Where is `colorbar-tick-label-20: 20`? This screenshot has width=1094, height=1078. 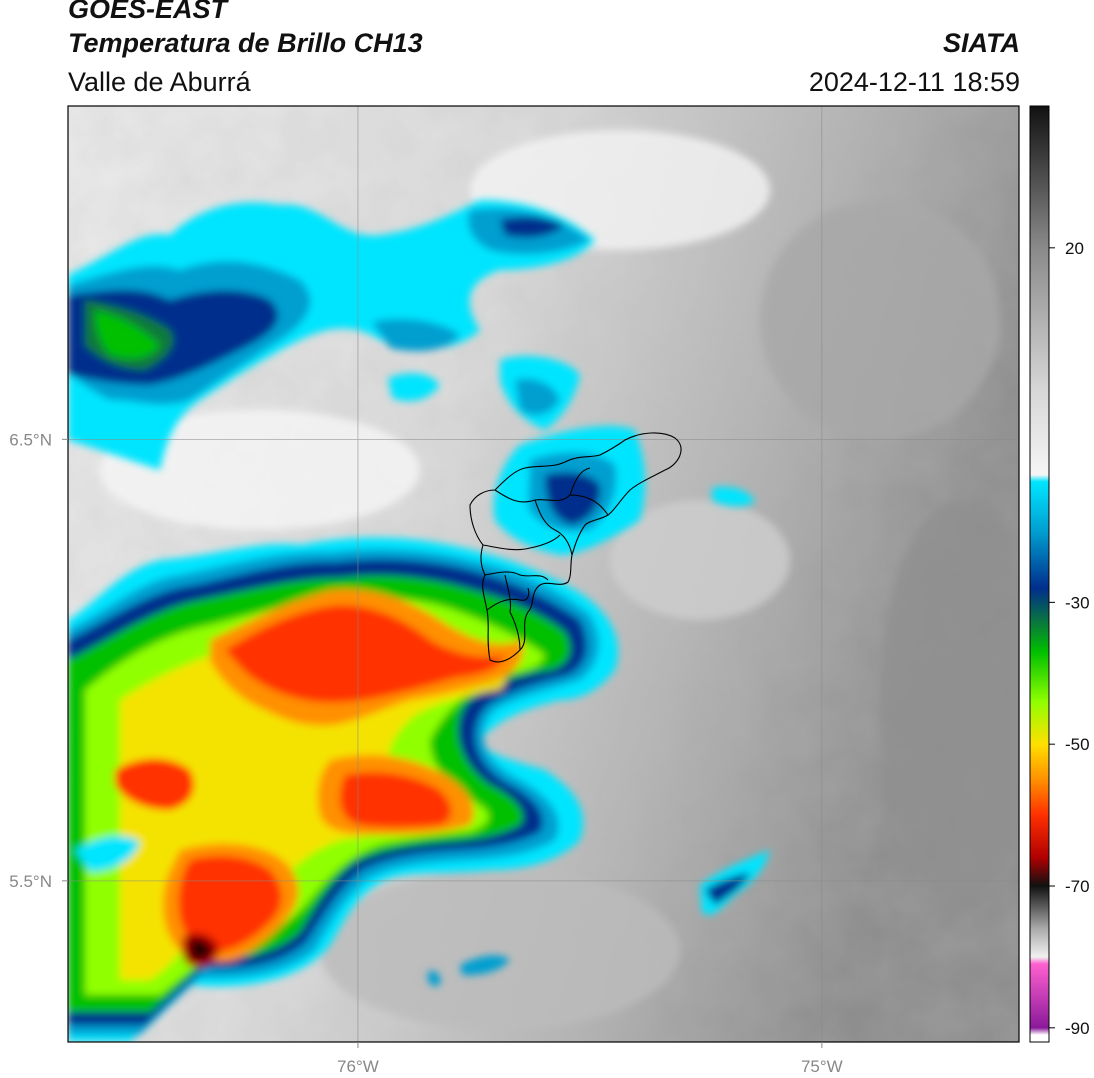
colorbar-tick-label-20: 20 is located at coordinates (1074, 248).